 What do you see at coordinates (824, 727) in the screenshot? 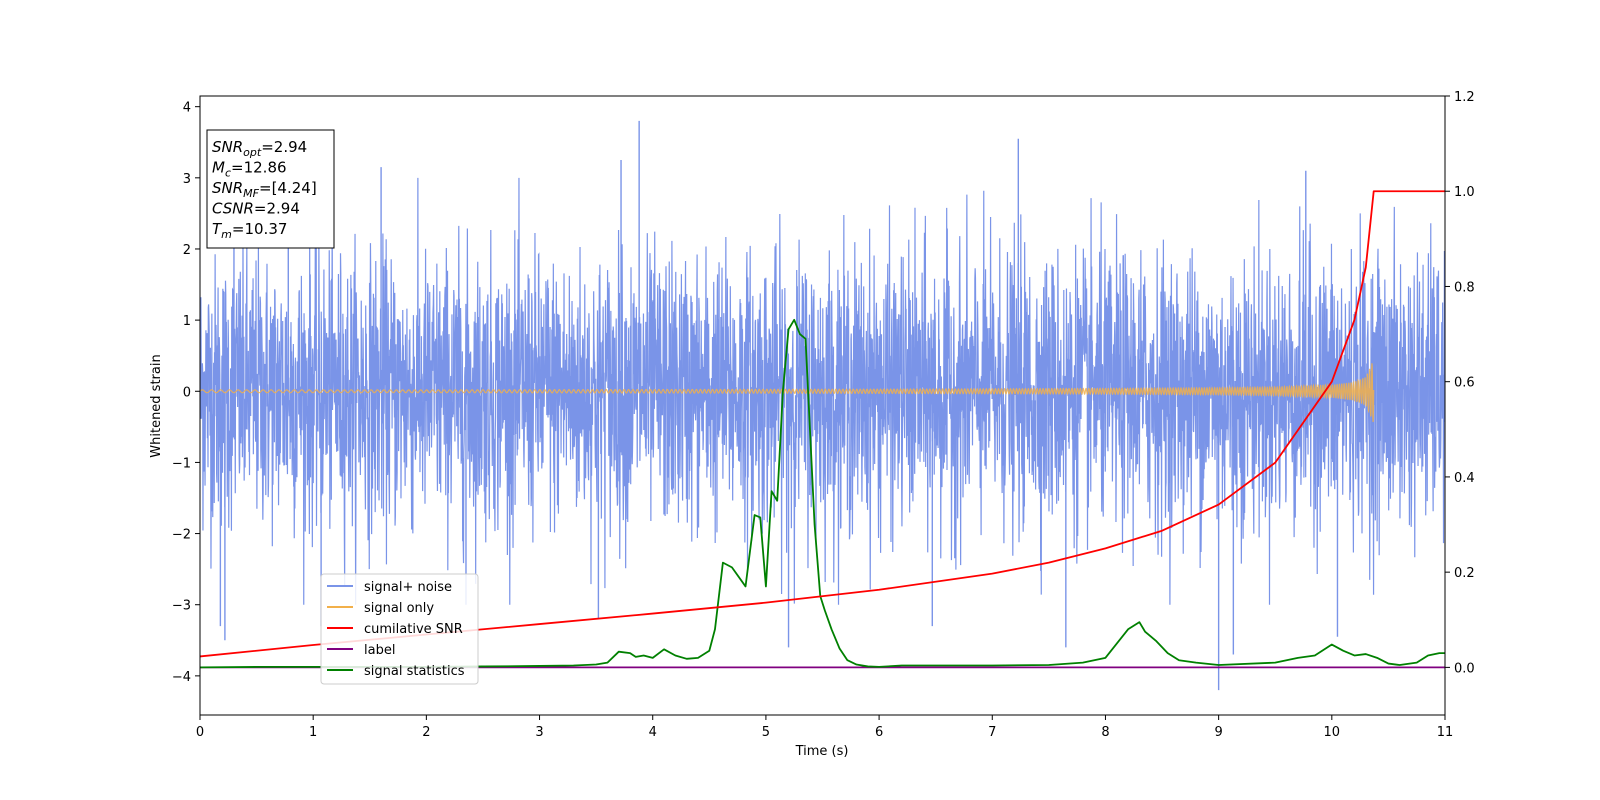
I see `x-axis: 0 1 2 3 4 5 6 7 8 9 10 11` at bounding box center [824, 727].